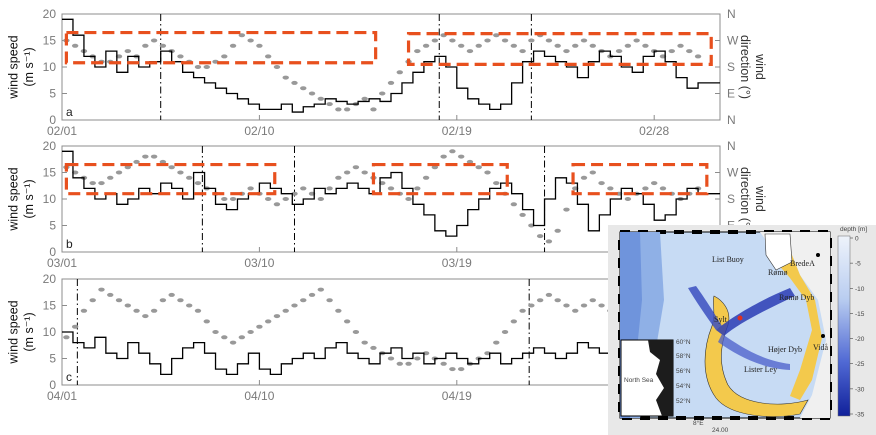  What do you see at coordinates (62, 131) in the screenshot?
I see `x-tick-label: 02/01` at bounding box center [62, 131].